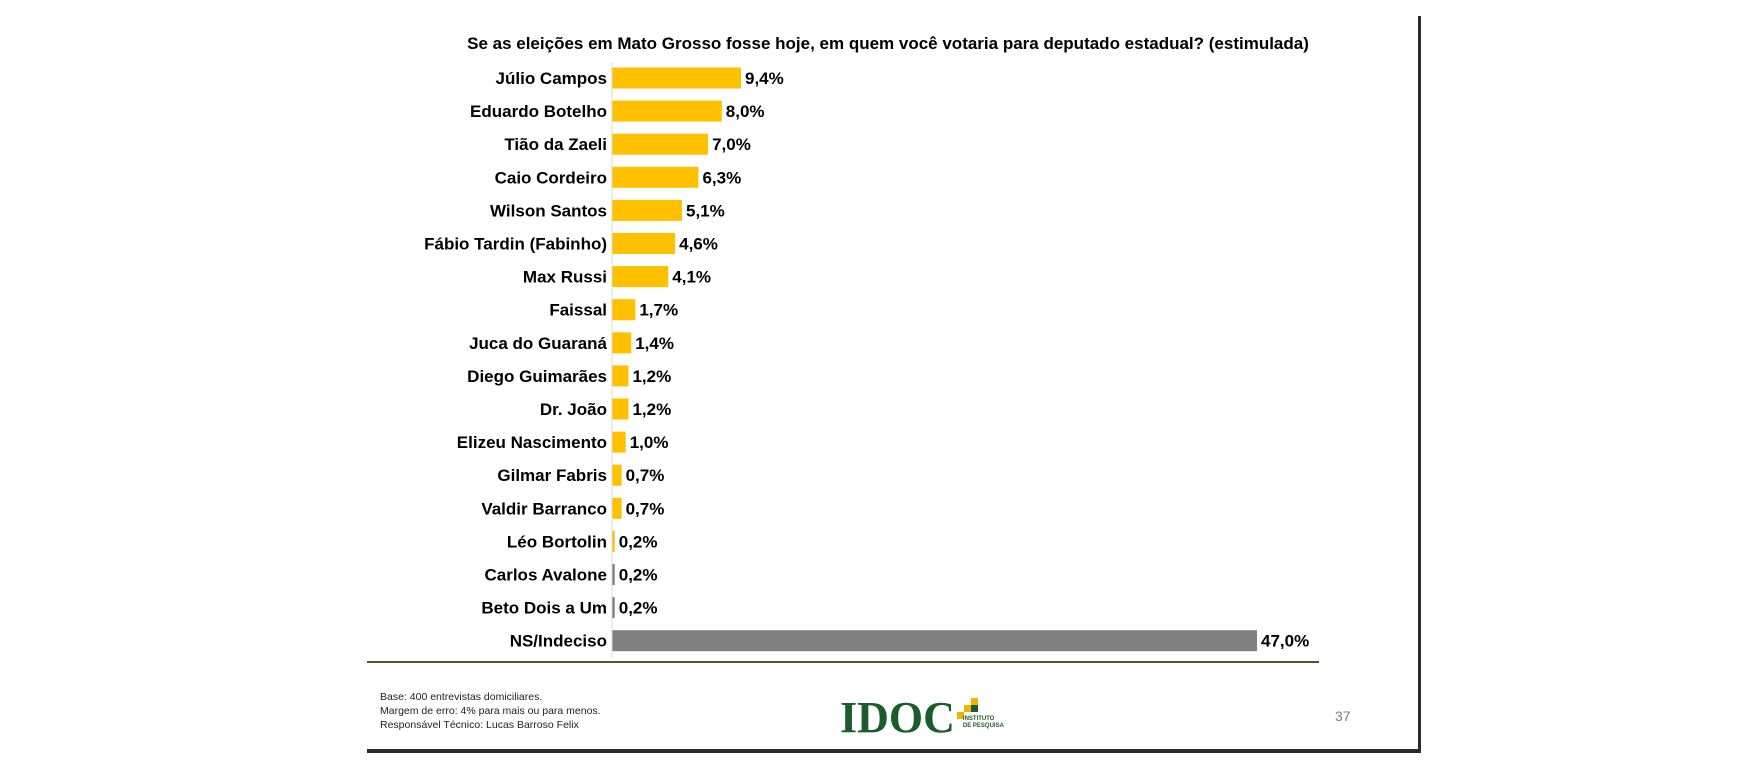 The width and height of the screenshot is (1744, 773). What do you see at coordinates (551, 78) in the screenshot?
I see `category-label: Júlio Campos` at bounding box center [551, 78].